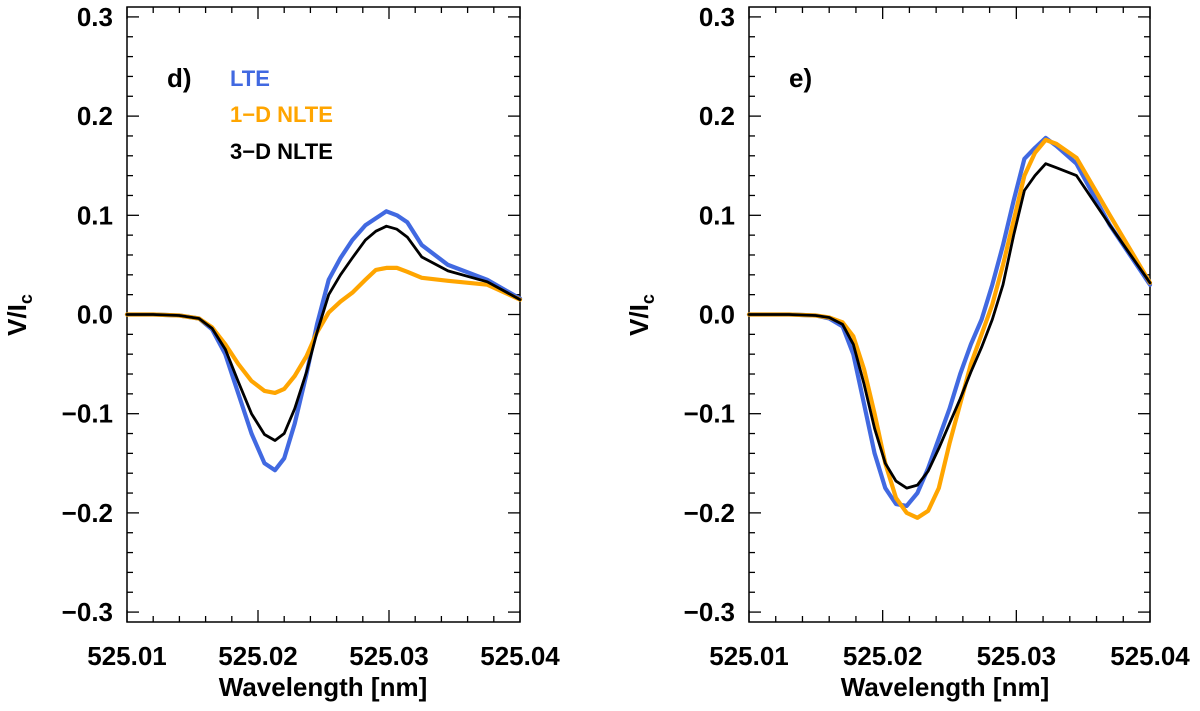 Image resolution: width=1200 pixels, height=711 pixels. I want to click on legend-3d-nlte: 3−D NLTE, so click(281, 151).